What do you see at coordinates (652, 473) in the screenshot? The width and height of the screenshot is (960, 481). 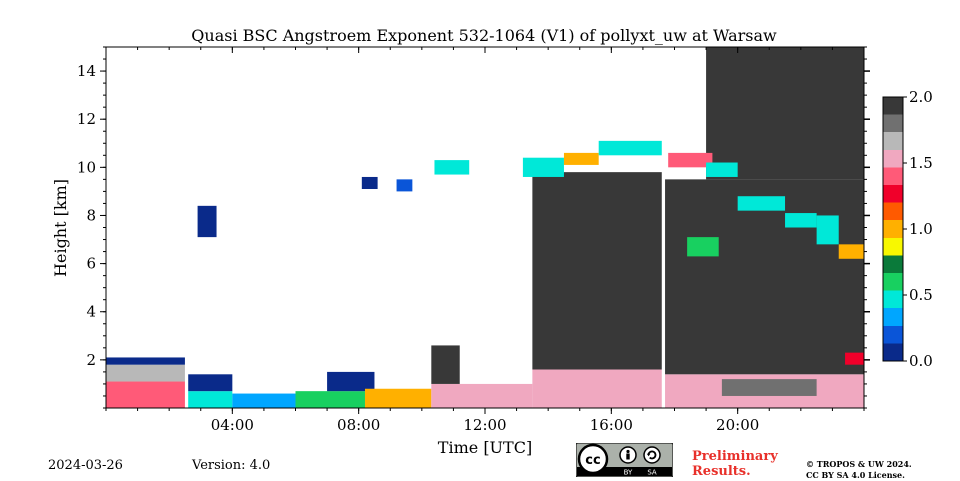 I see `badge-sa-label: SA` at bounding box center [652, 473].